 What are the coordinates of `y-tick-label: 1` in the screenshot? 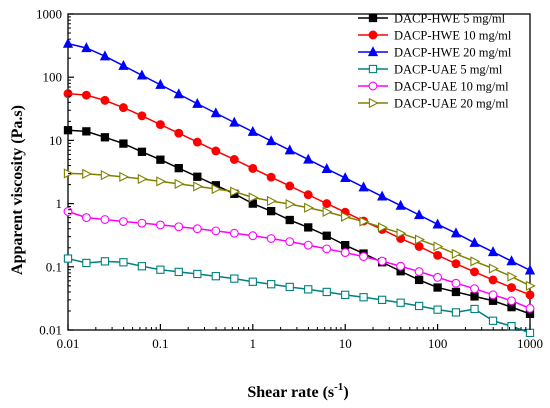 It's located at (59, 203).